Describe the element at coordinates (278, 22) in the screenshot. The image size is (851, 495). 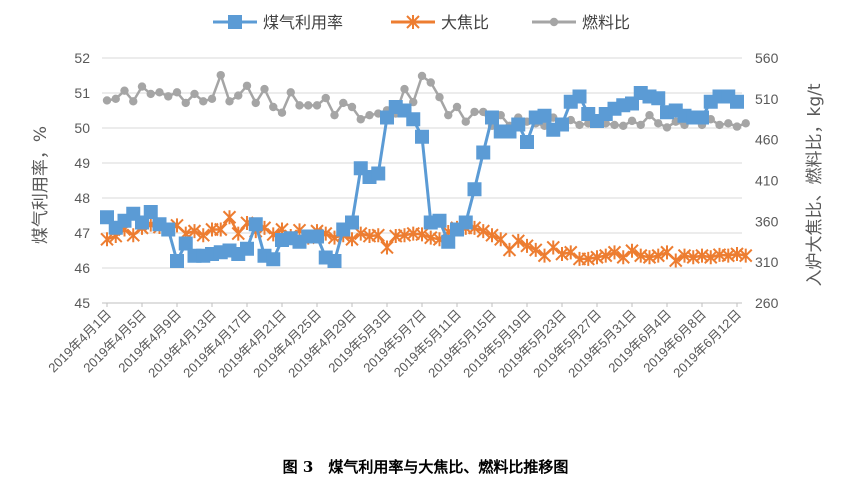
I see `legend-item: 煤气利用率` at that location.